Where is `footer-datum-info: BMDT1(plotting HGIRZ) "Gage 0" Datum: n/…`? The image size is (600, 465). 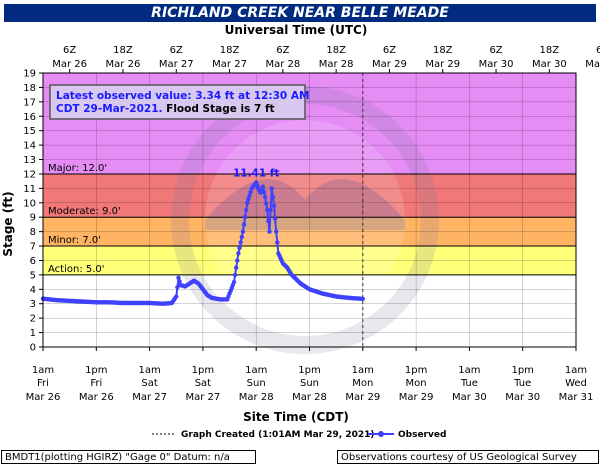 footer-datum-info: BMDT1(plotting HGIRZ) "Gage 0" Datum: n/… is located at coordinates (128, 457).